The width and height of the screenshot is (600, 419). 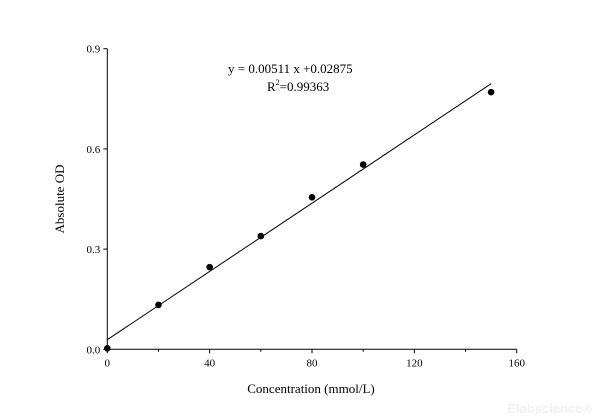 I want to click on watermark-logo: Elabscience®, so click(x=549, y=408).